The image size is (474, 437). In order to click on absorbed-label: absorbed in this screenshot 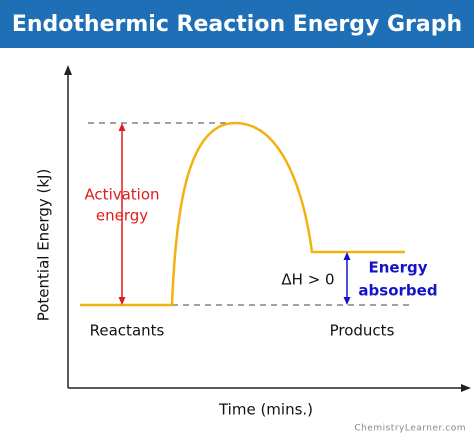, I will do `click(397, 291)`.